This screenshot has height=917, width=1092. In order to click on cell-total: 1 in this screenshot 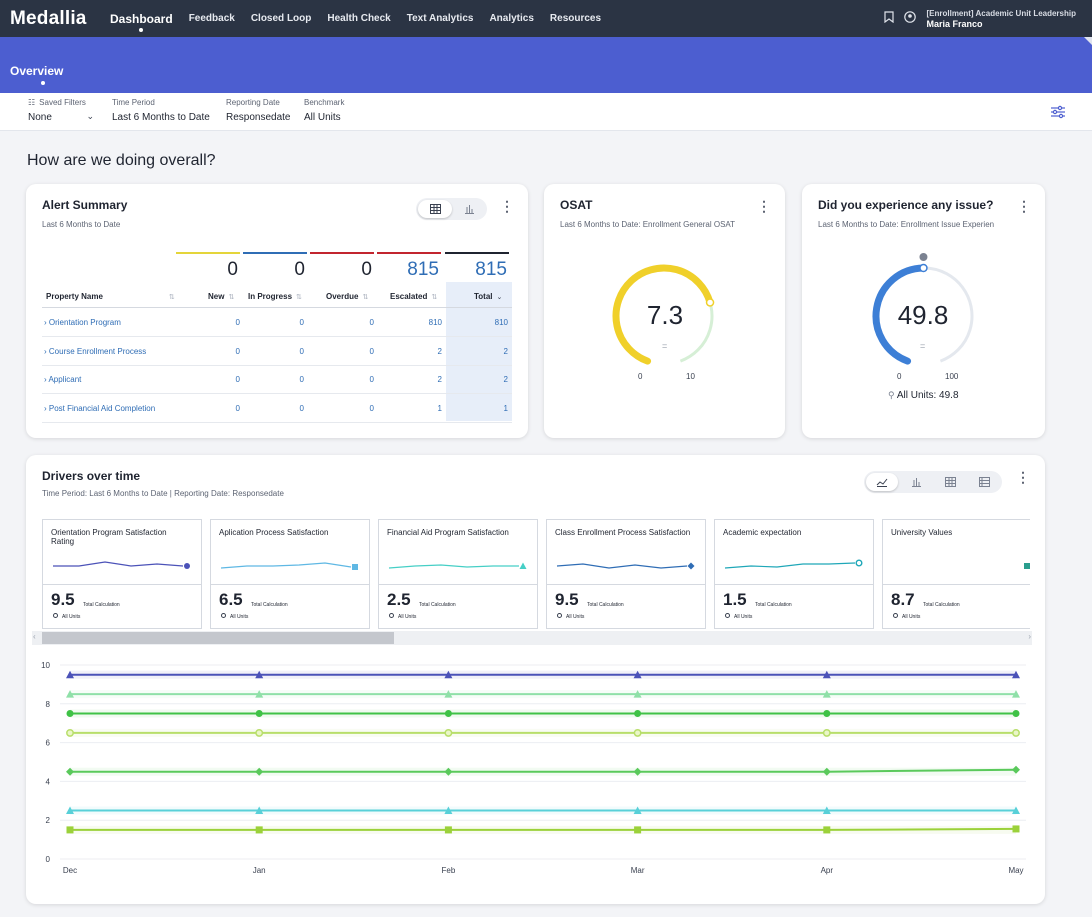, I will do `click(505, 408)`.